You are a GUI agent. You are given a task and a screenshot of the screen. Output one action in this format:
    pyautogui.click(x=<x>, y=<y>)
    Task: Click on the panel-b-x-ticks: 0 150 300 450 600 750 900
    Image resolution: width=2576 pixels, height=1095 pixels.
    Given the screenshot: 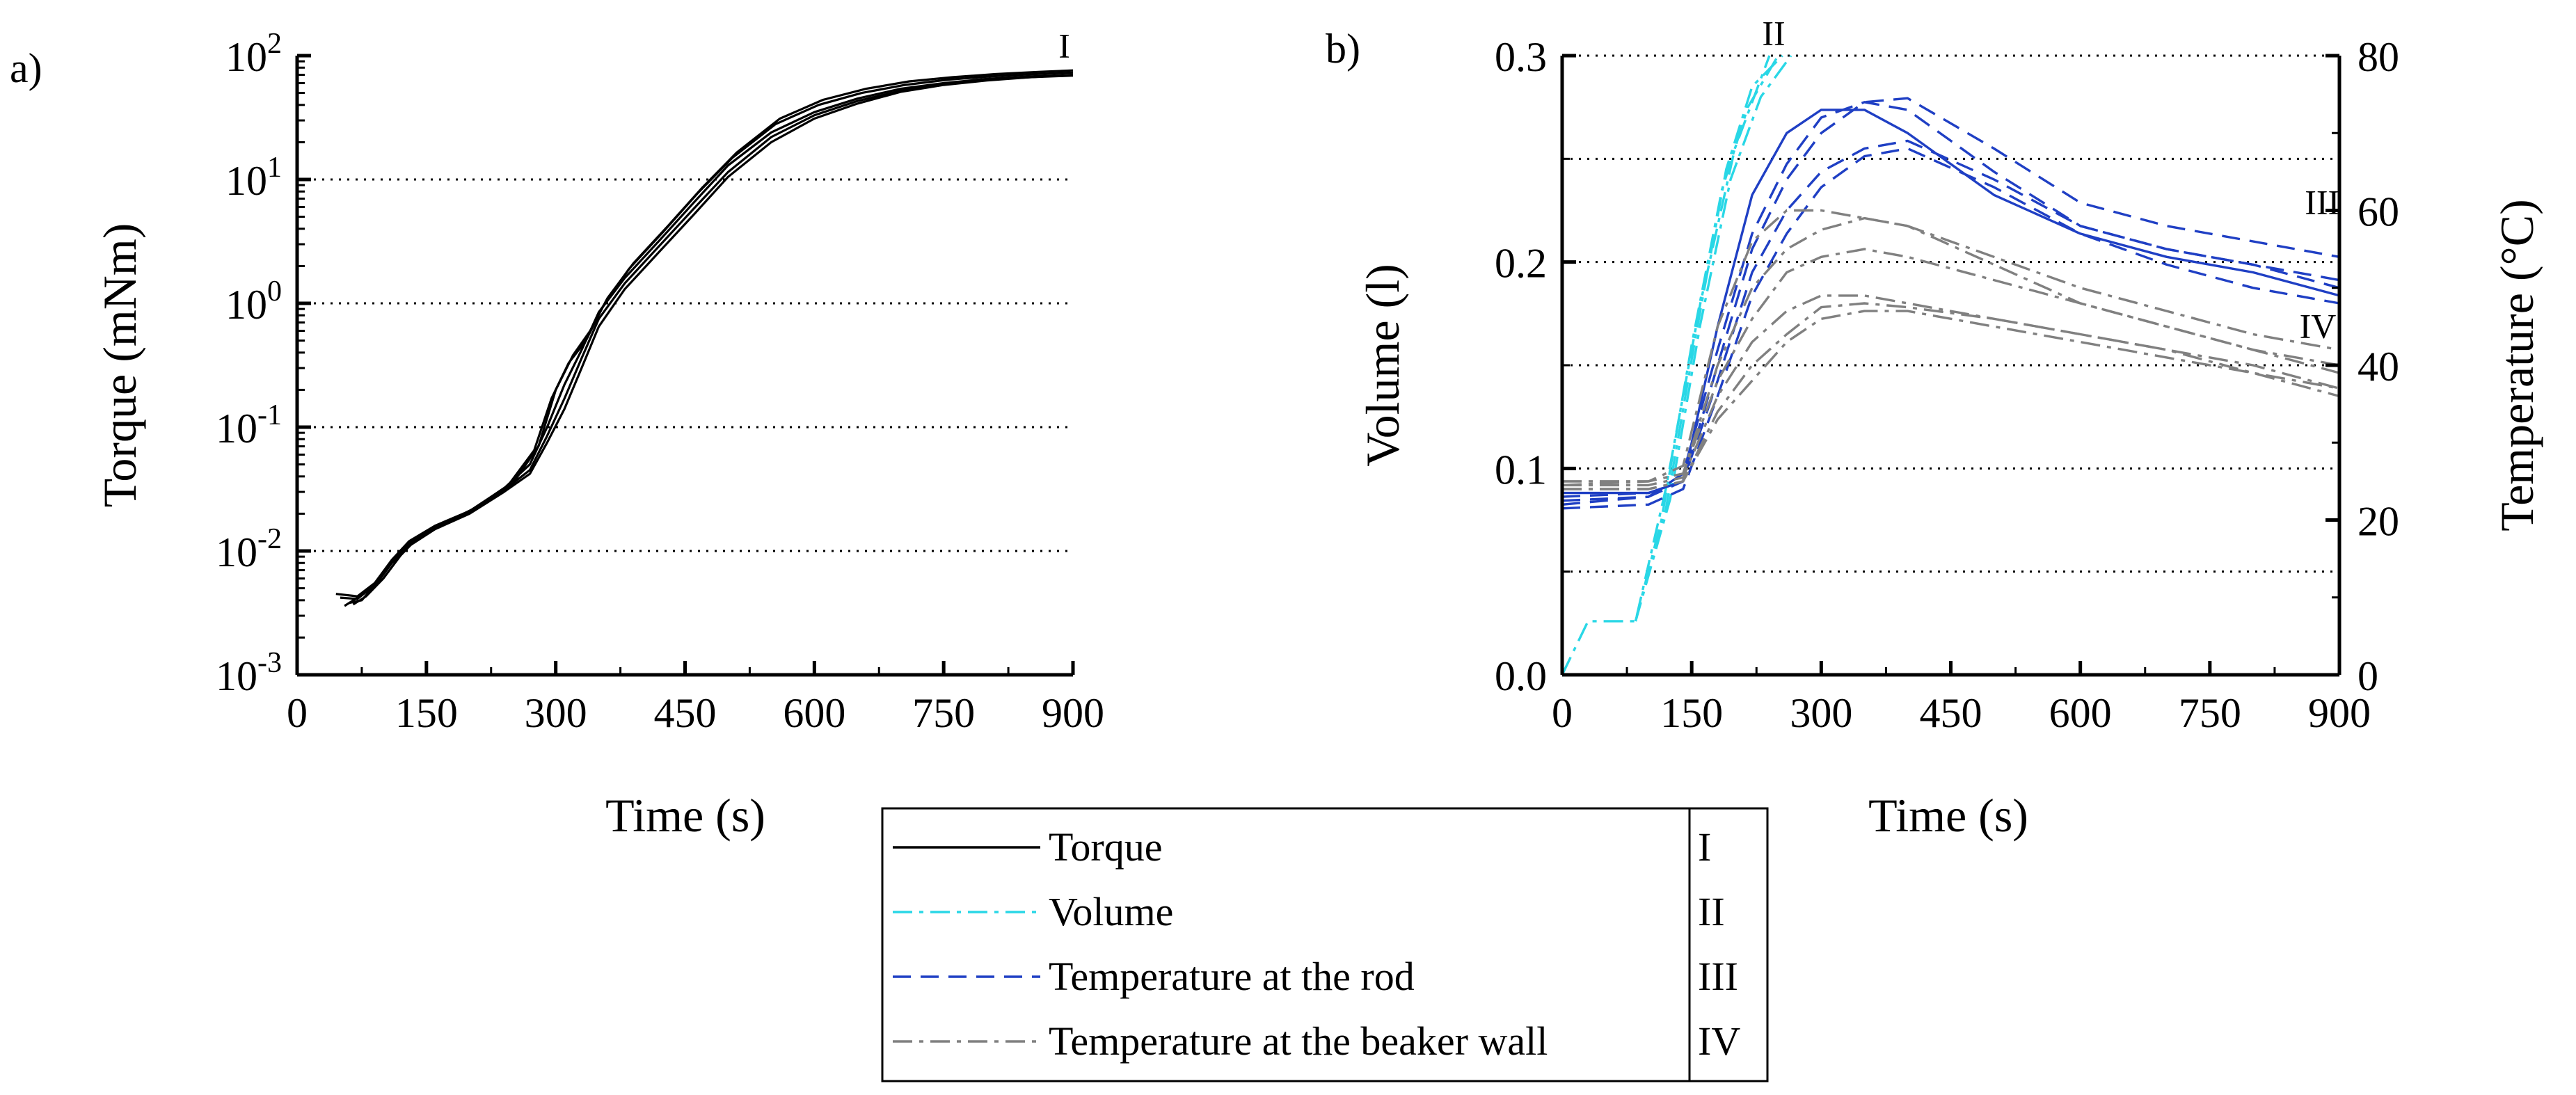 What is the action you would take?
    pyautogui.click(x=1961, y=698)
    